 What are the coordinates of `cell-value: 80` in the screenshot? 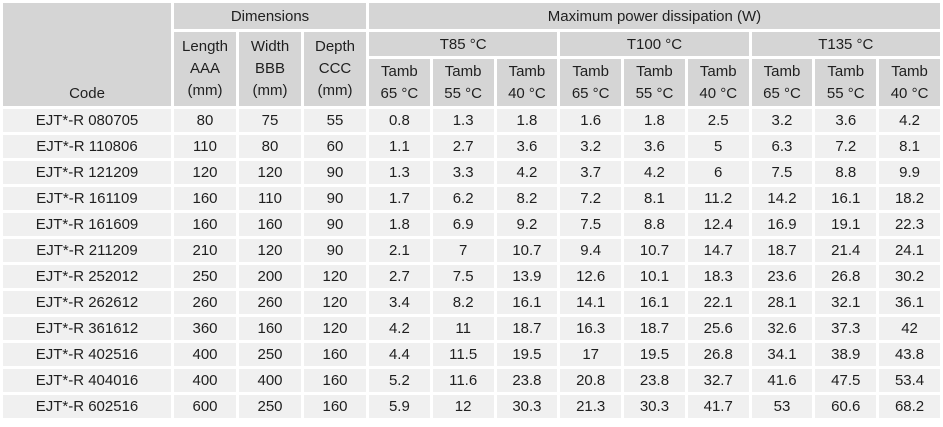 It's located at (205, 120).